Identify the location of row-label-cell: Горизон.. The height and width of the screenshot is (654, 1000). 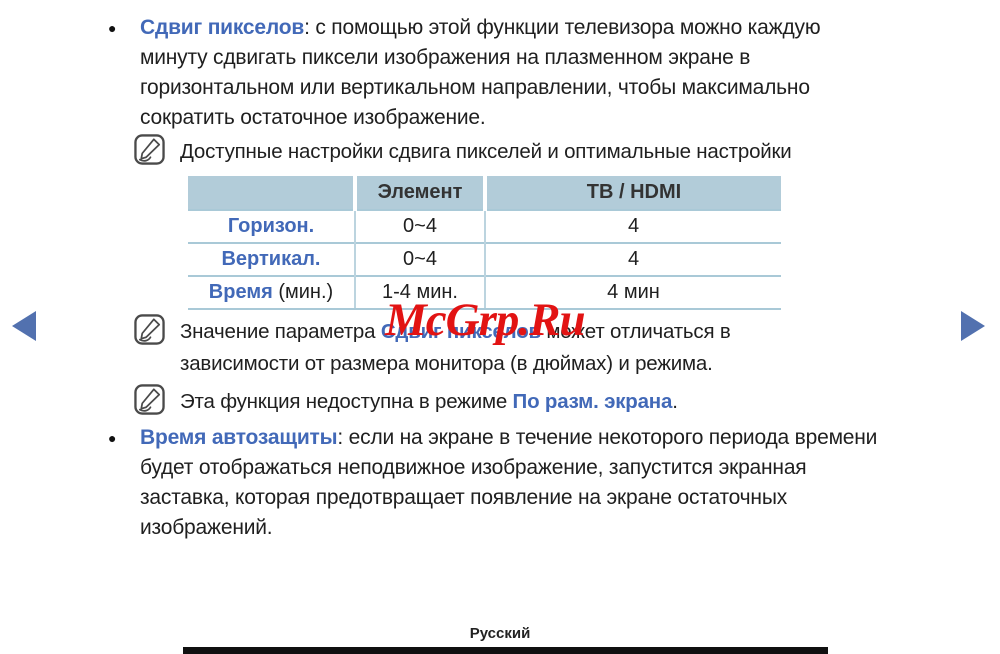
(271, 226).